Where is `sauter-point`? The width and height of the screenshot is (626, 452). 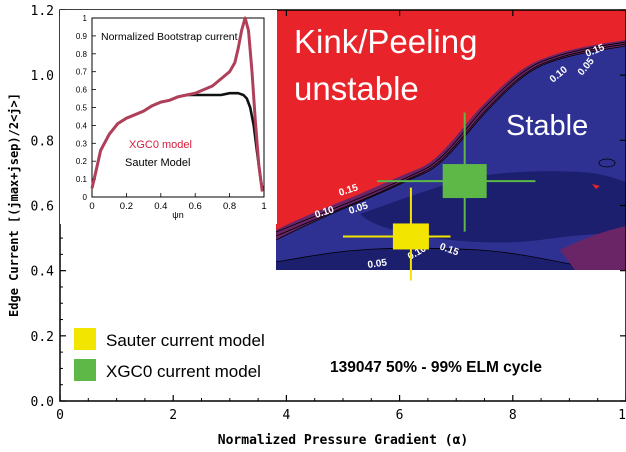 sauter-point is located at coordinates (397, 234).